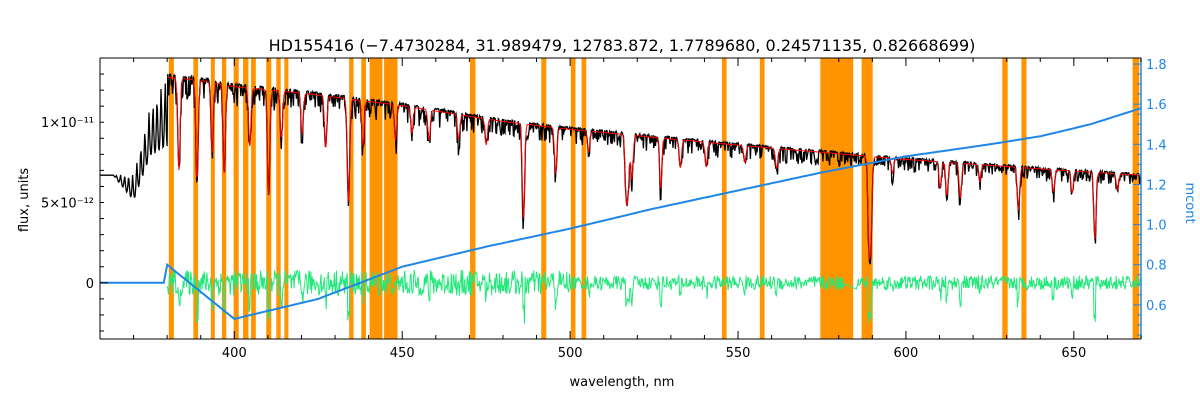 The image size is (1200, 400). What do you see at coordinates (24, 200) in the screenshot?
I see `y-axis-label-left: flux, units` at bounding box center [24, 200].